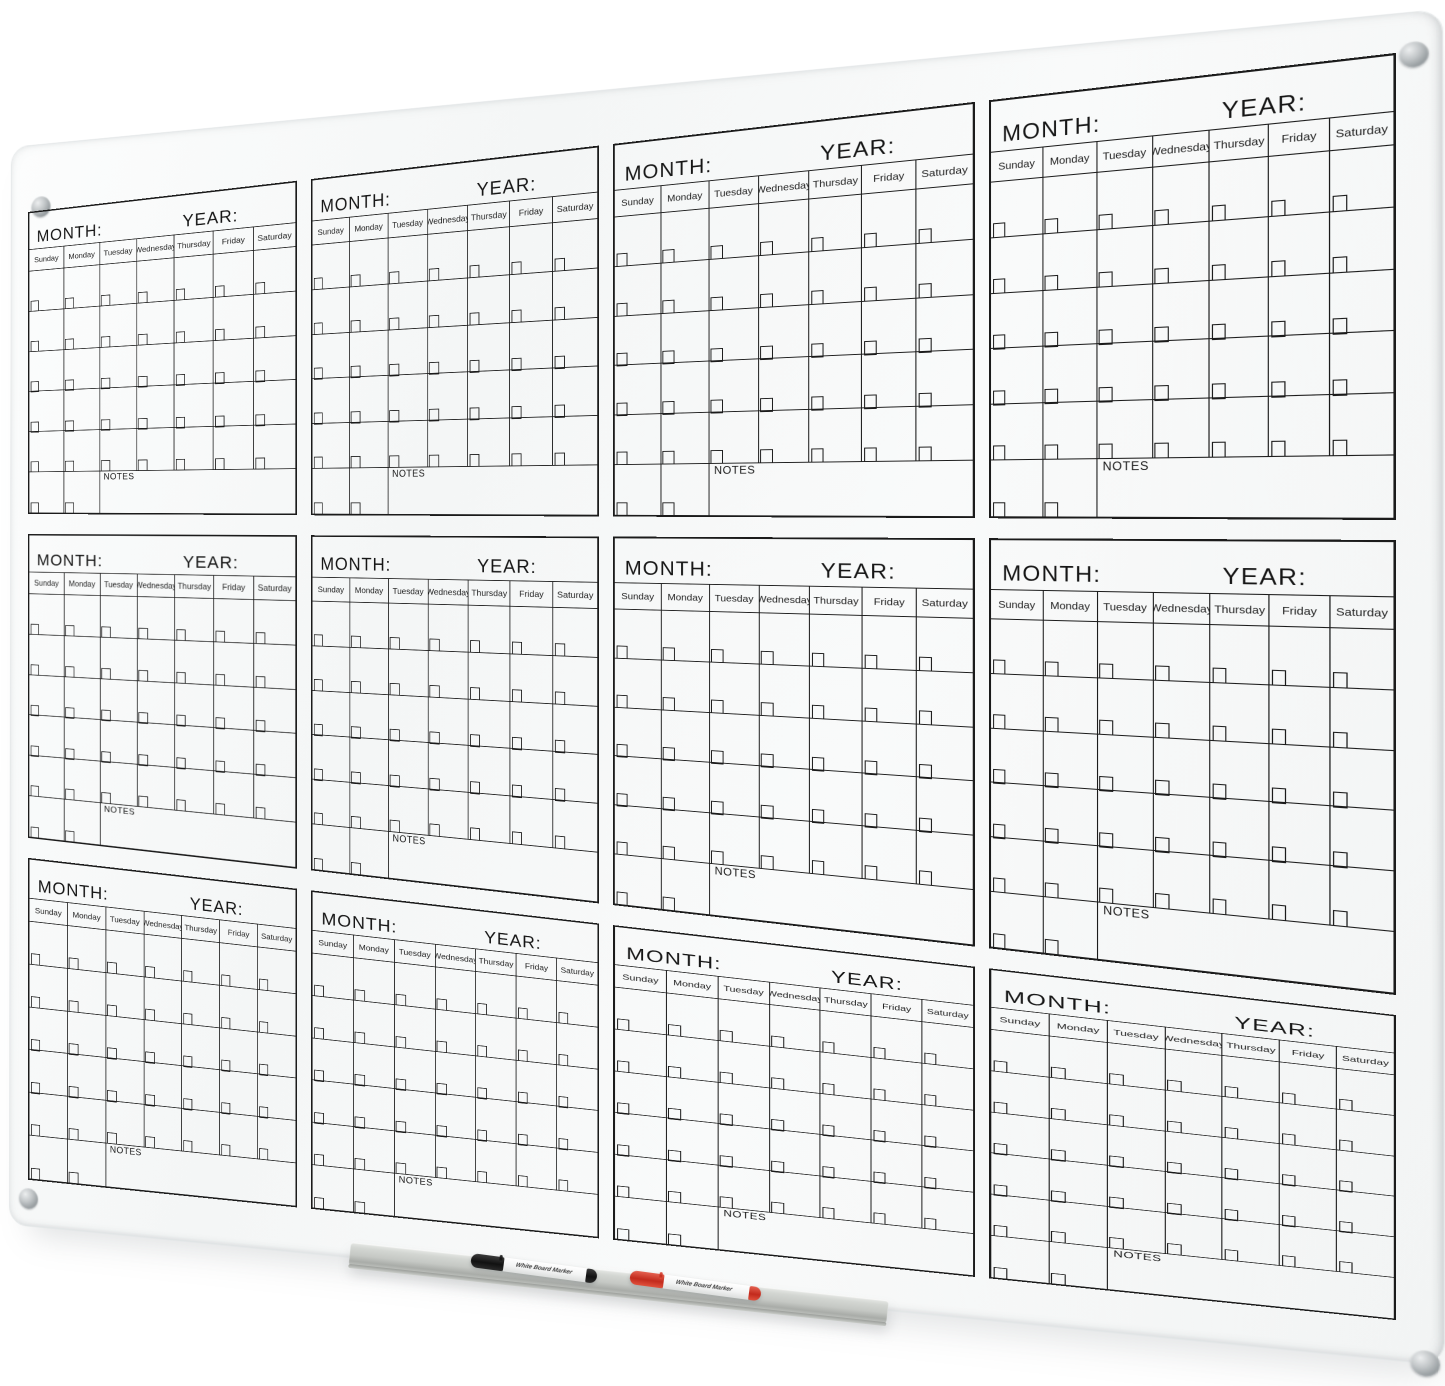 The height and width of the screenshot is (1386, 1445). I want to click on weekday-label: Friday, so click(532, 594).